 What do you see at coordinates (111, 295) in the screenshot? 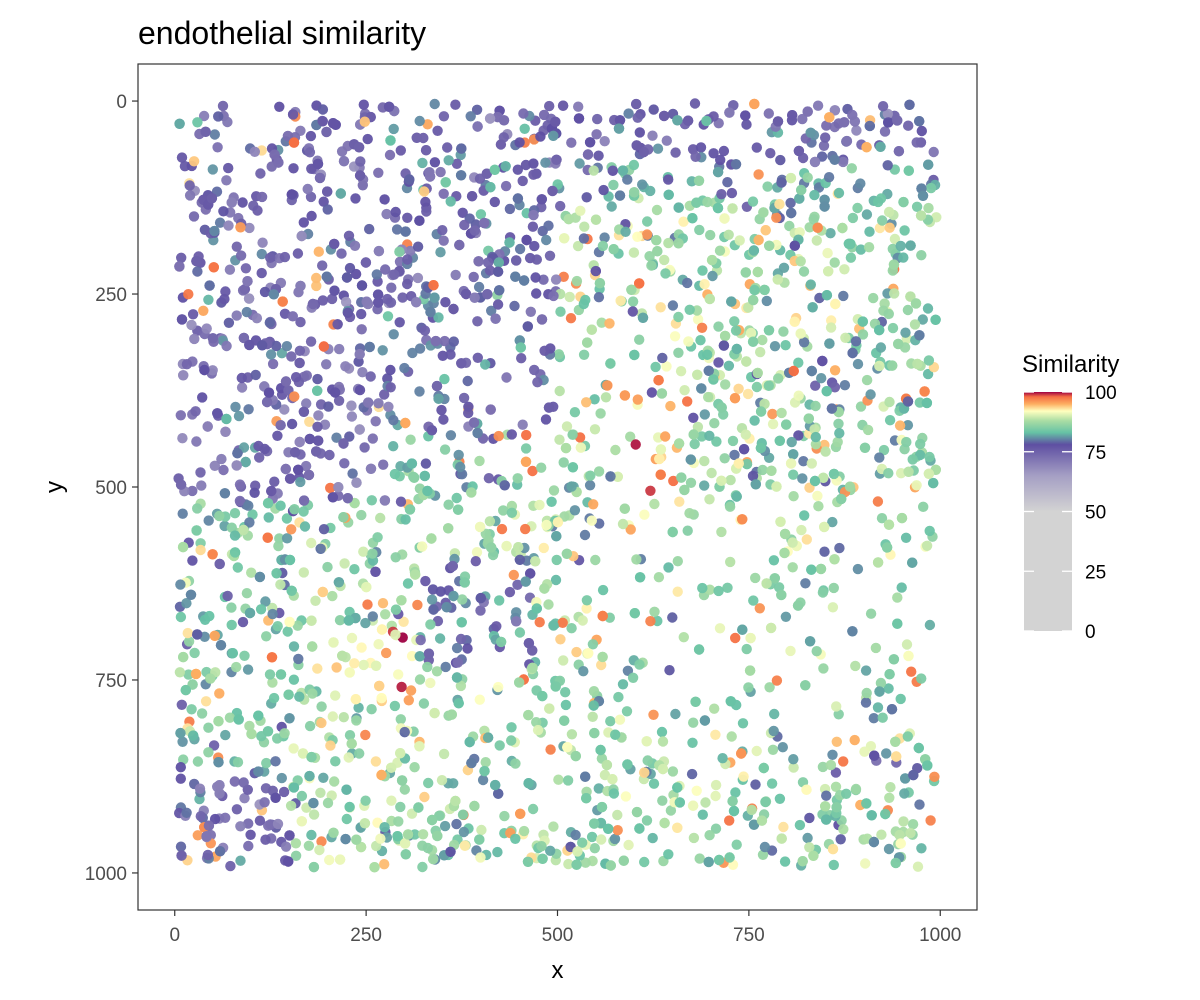
I see `y-tick-label: 250` at bounding box center [111, 295].